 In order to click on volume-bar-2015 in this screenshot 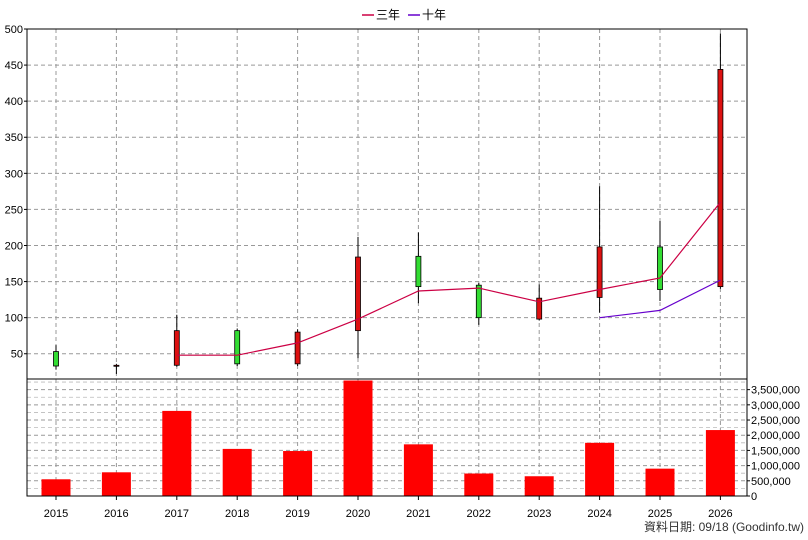, I will do `click(56, 487)`.